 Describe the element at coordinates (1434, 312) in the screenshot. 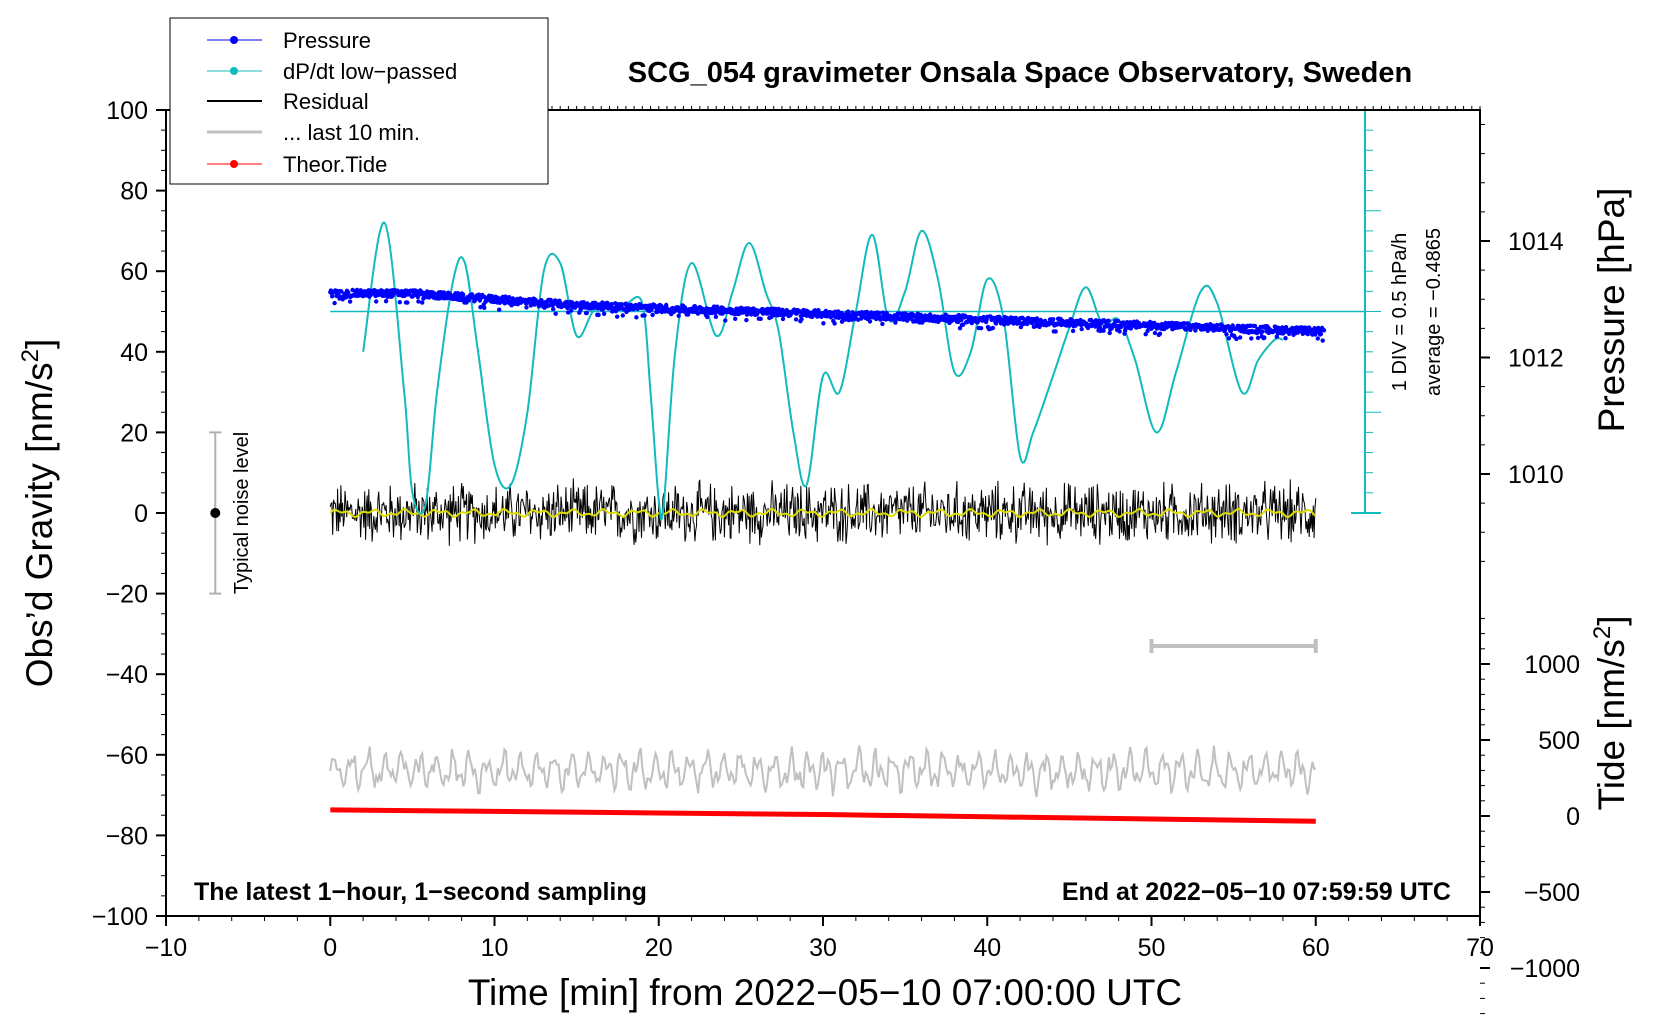

I see `dpdt-average-label: average = −0.4865` at that location.